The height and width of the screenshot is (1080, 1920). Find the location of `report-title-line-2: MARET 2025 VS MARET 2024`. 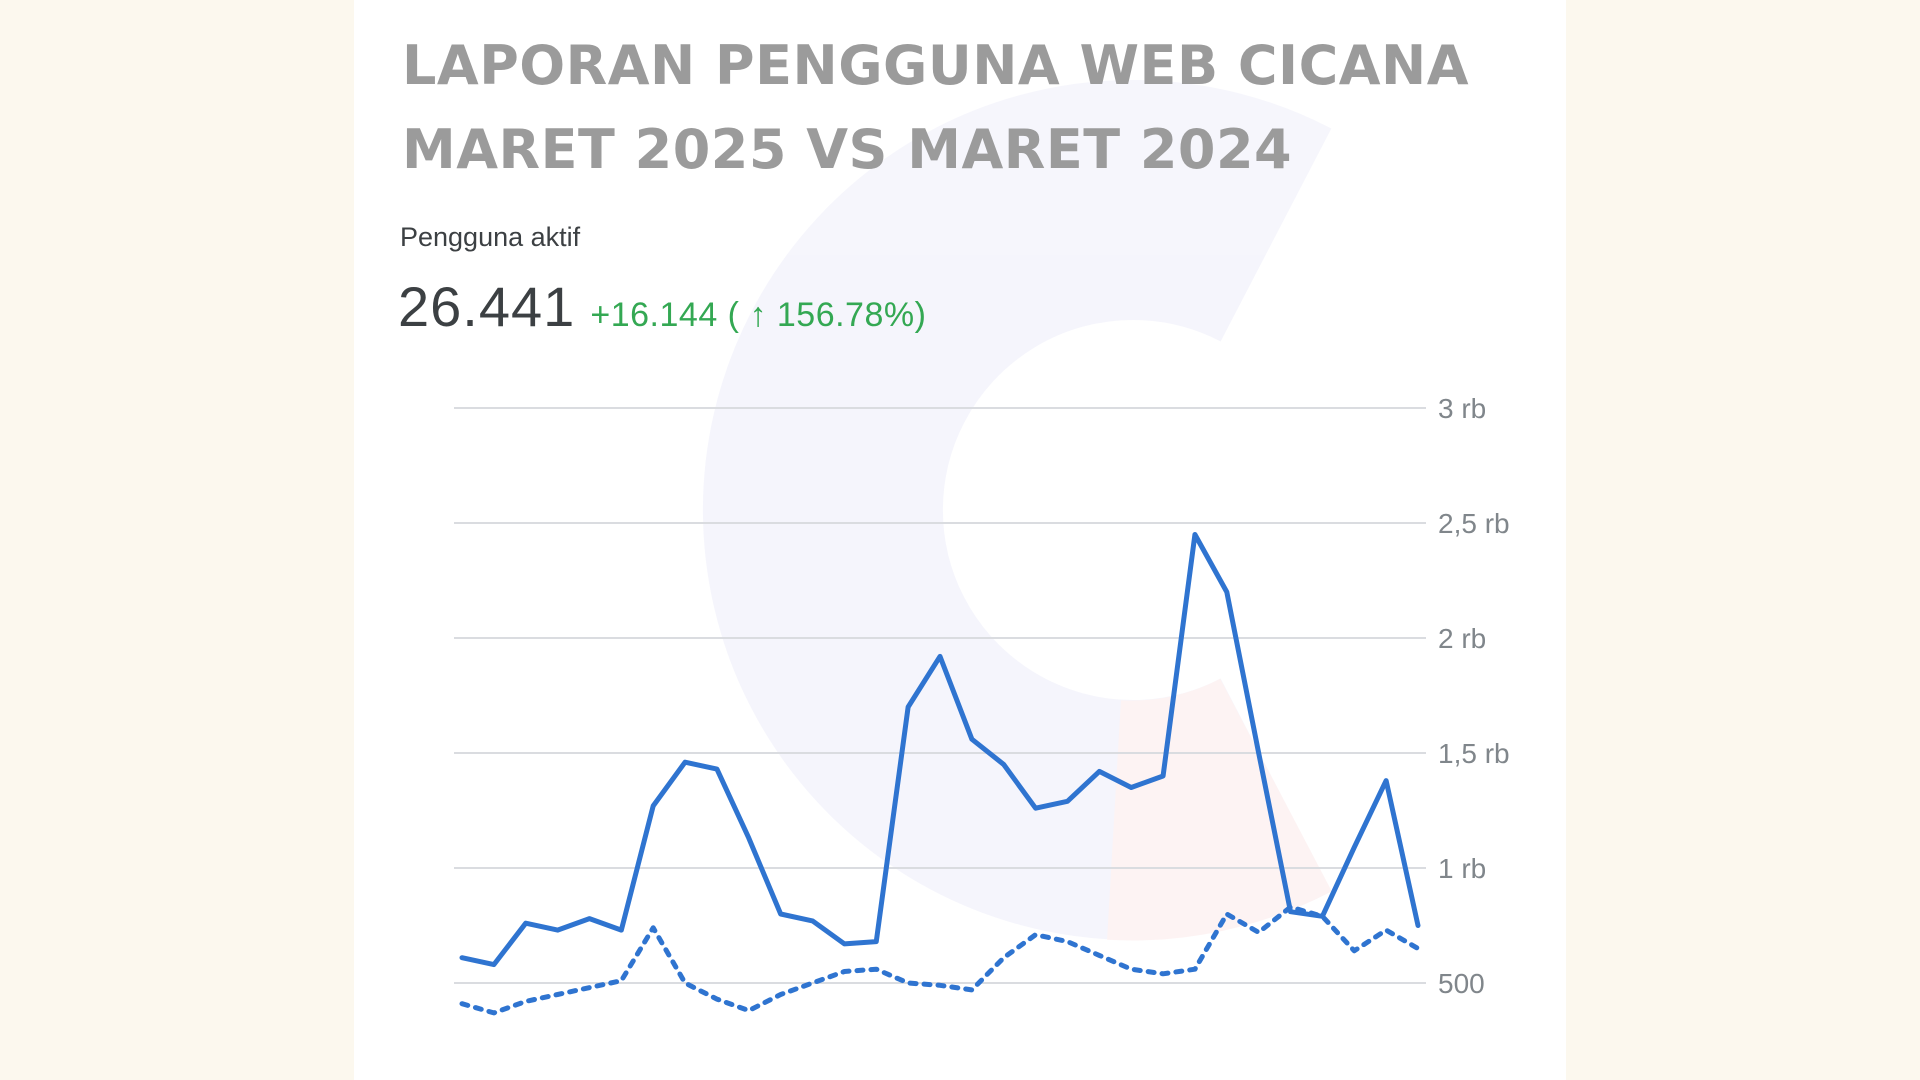

report-title-line-2: MARET 2025 VS MARET 2024 is located at coordinates (847, 149).